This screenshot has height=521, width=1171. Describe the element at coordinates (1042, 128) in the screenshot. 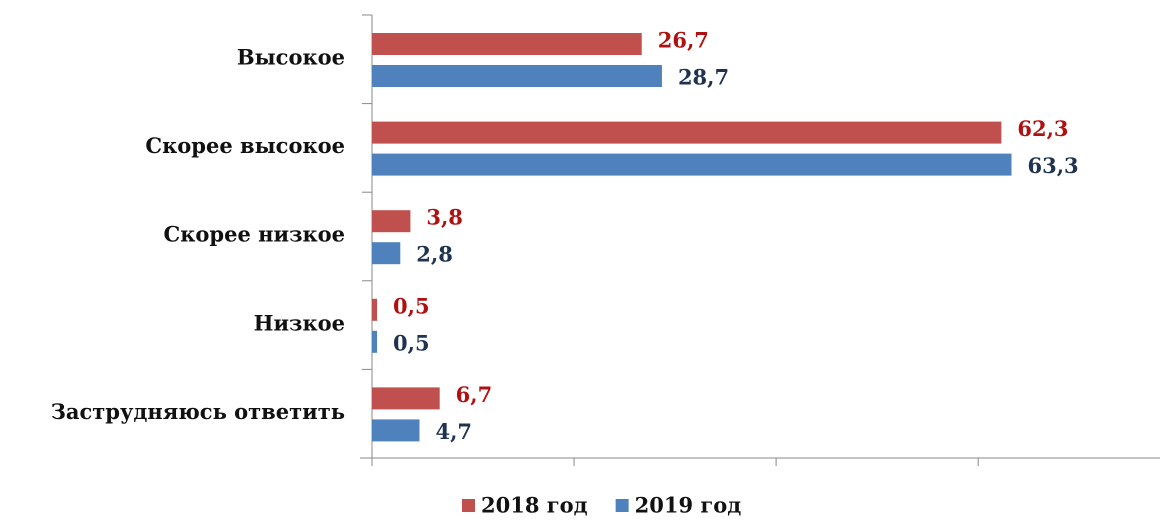

I see `value-label: 62,3` at that location.